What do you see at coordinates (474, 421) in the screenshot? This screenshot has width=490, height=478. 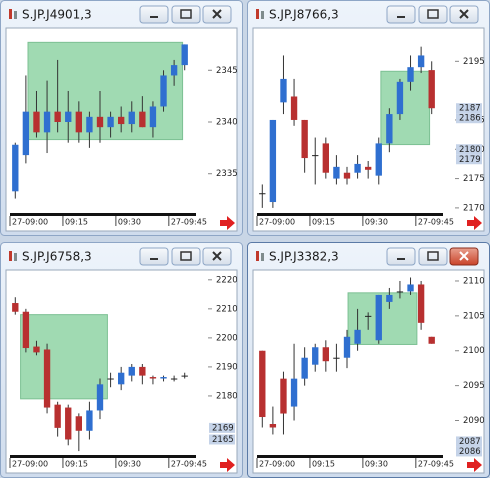 I see `y-tick-label: 2090` at bounding box center [474, 421].